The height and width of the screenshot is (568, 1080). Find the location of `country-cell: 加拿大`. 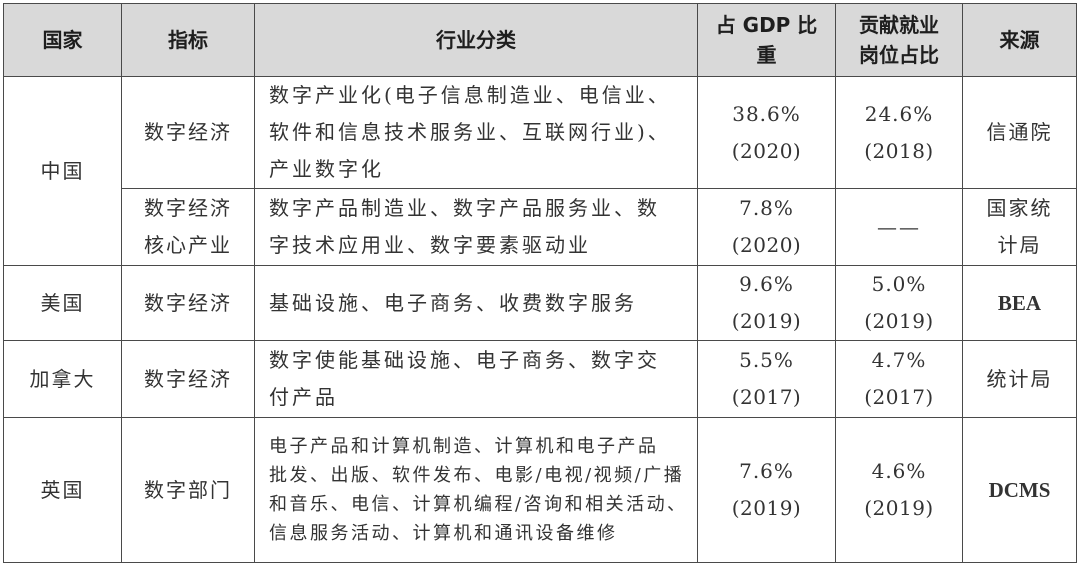

country-cell: 加拿大 is located at coordinates (62, 379).